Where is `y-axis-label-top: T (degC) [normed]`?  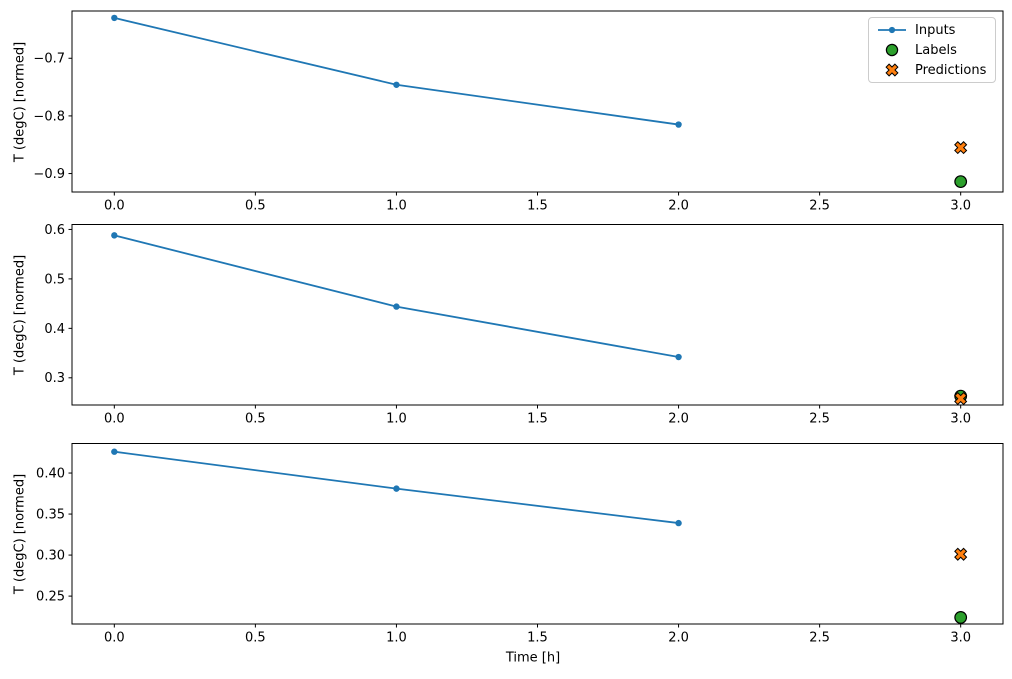 y-axis-label-top: T (degC) [normed] is located at coordinates (20, 101).